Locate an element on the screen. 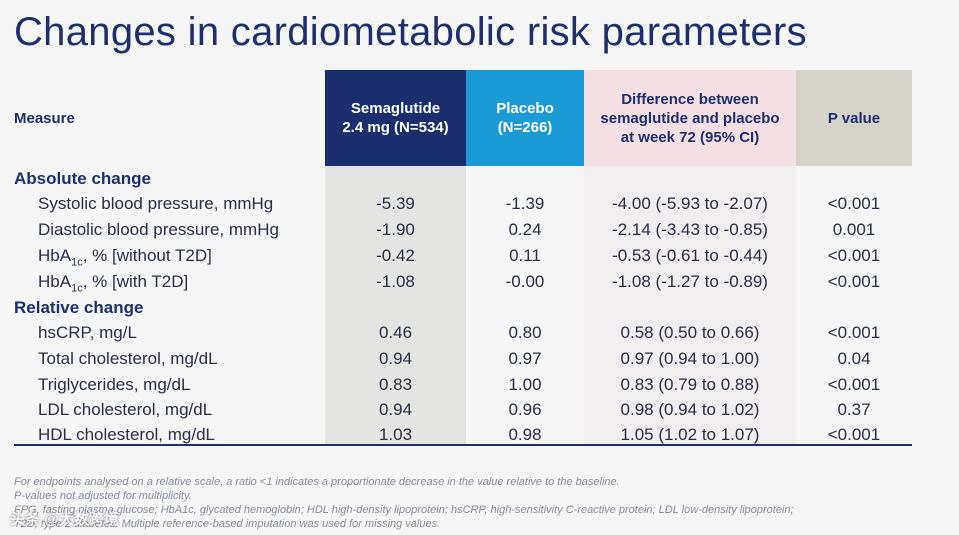  section-relative-change: Relative change is located at coordinates (79, 307).